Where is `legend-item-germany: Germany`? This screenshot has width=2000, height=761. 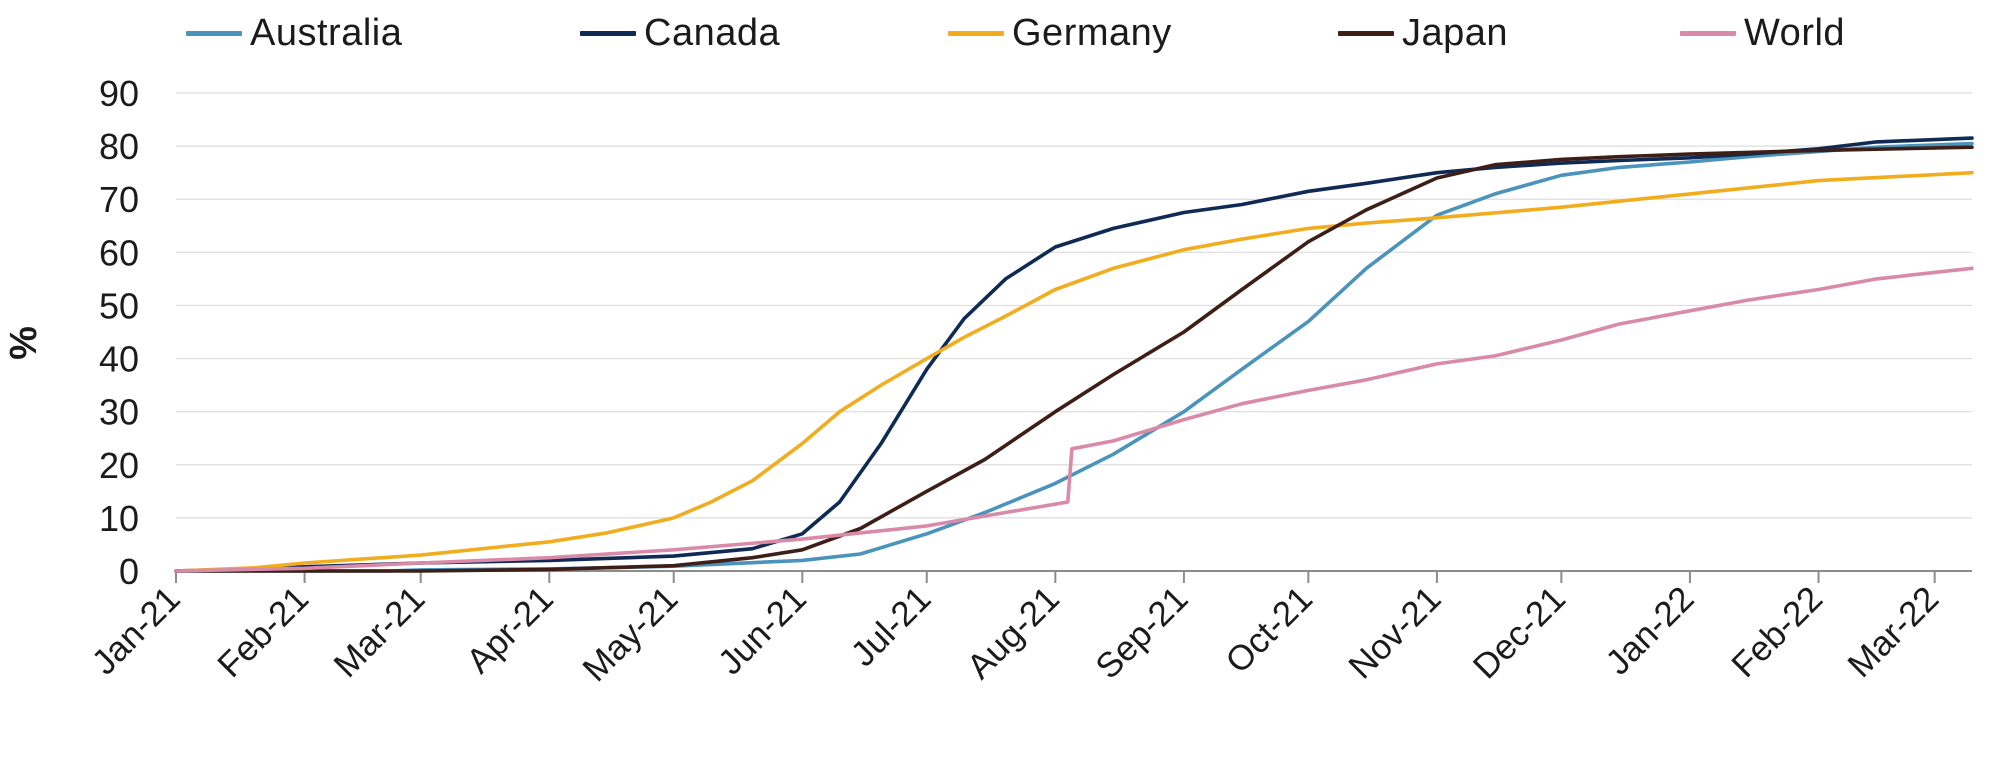
legend-item-germany: Germany is located at coordinates (1060, 33).